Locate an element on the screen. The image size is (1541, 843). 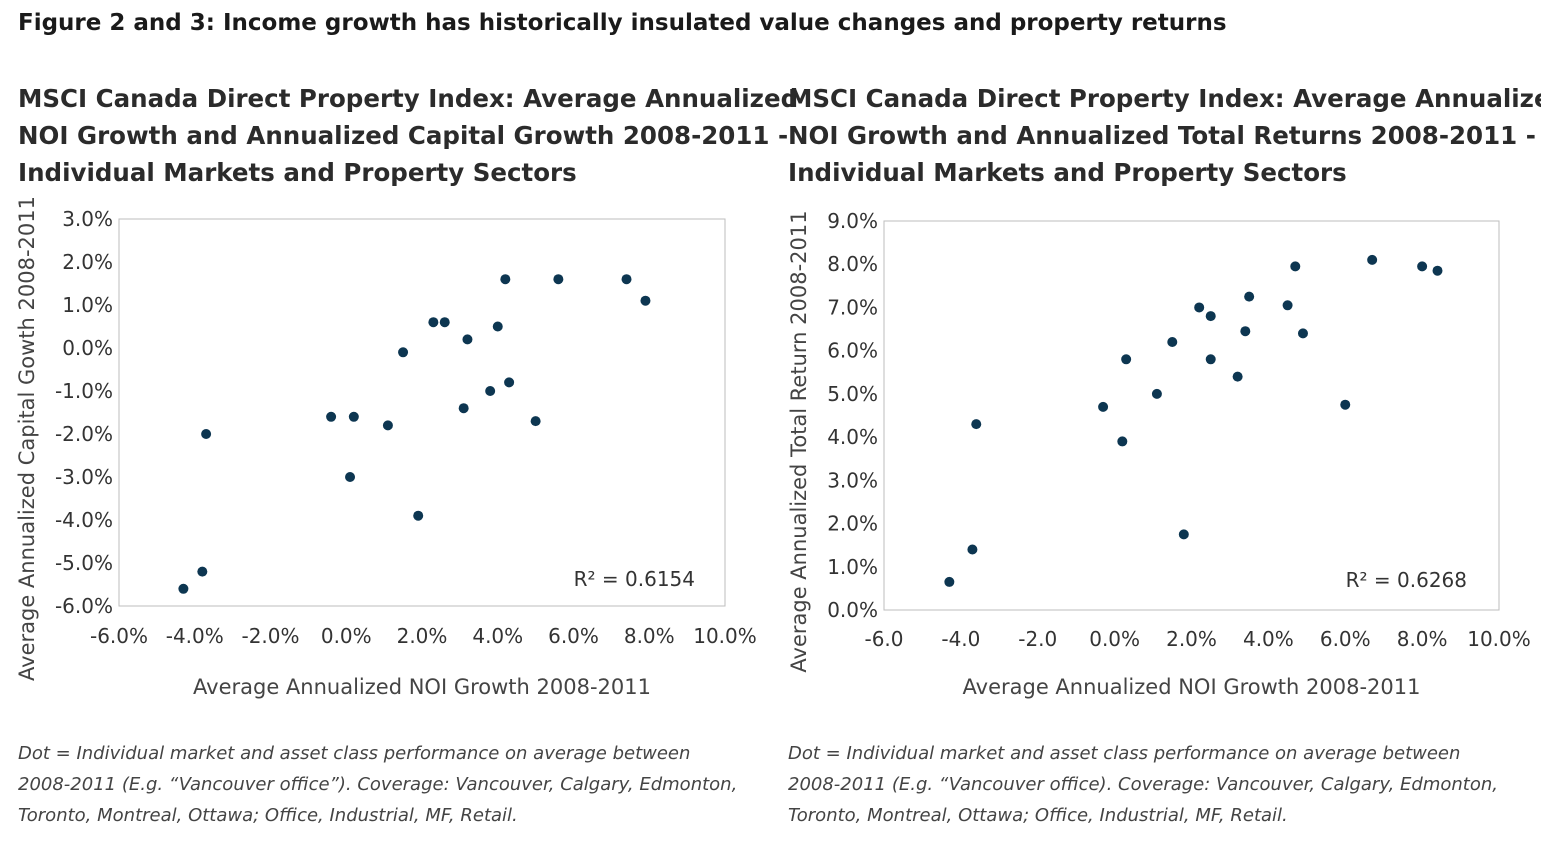
y-tick-label: -2.0% is located at coordinates (84, 434).